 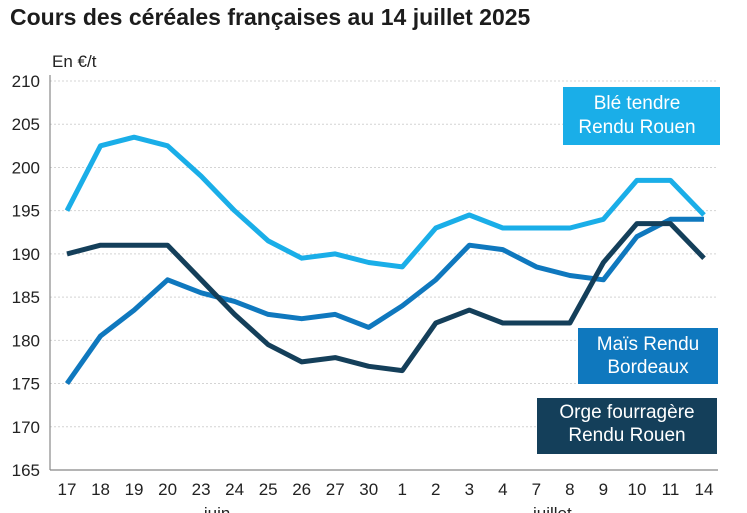 What do you see at coordinates (26, 276) in the screenshot?
I see `y-axis-ticks: 210 205 200 195 190 185 180 175 170 165` at bounding box center [26, 276].